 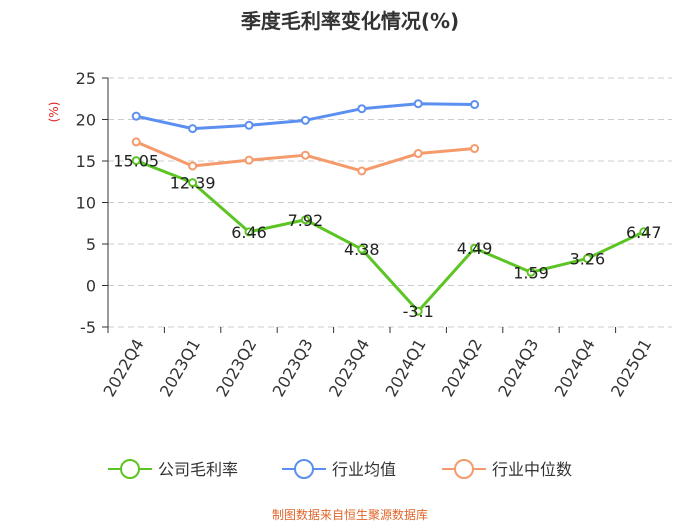 What do you see at coordinates (293, 368) in the screenshot?
I see `x-tick-label: 2023Q3` at bounding box center [293, 368].